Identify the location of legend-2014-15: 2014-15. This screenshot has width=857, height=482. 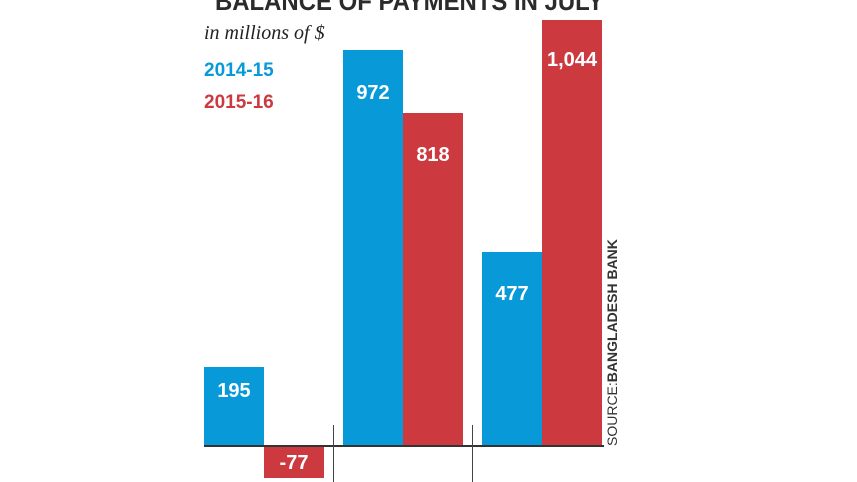
(239, 70).